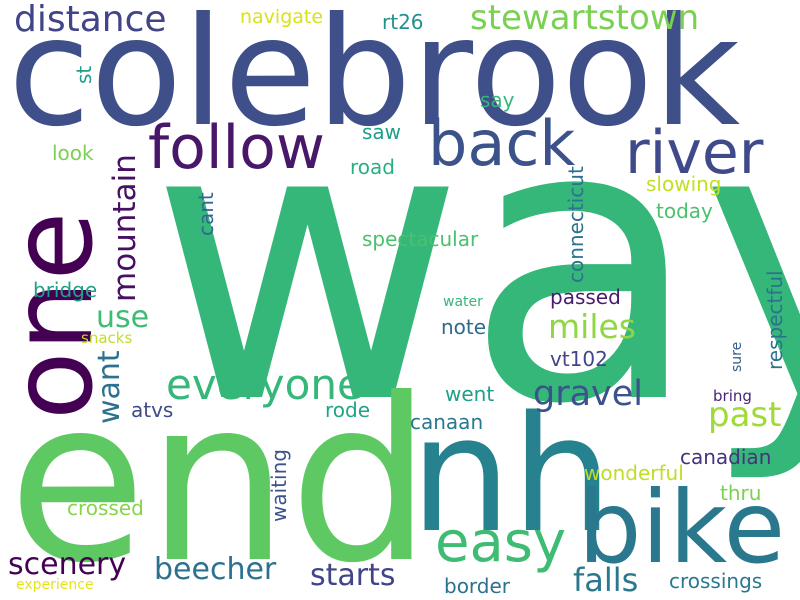 This screenshot has height=600, width=800. Describe the element at coordinates (579, 359) in the screenshot. I see `word: vt102` at that location.